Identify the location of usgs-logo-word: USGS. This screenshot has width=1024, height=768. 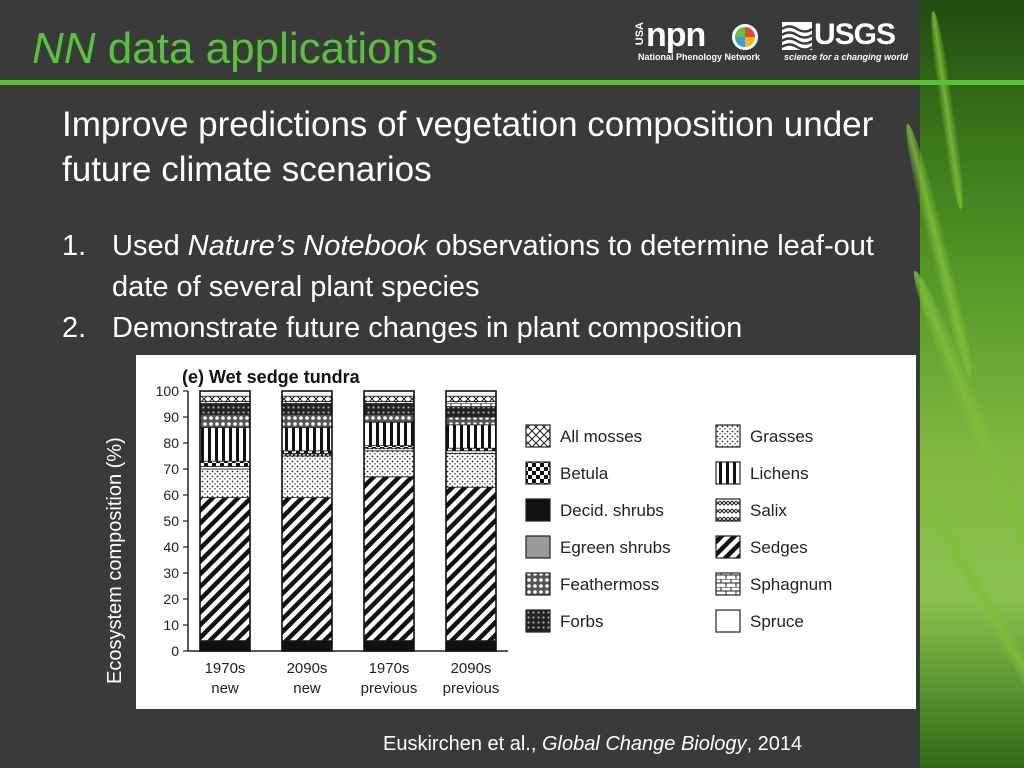
(855, 34).